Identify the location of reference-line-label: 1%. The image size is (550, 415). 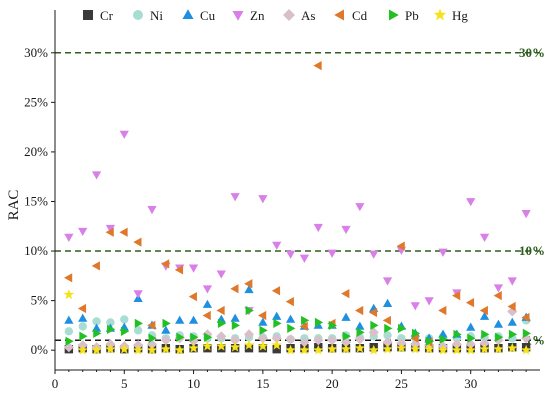
(536, 339).